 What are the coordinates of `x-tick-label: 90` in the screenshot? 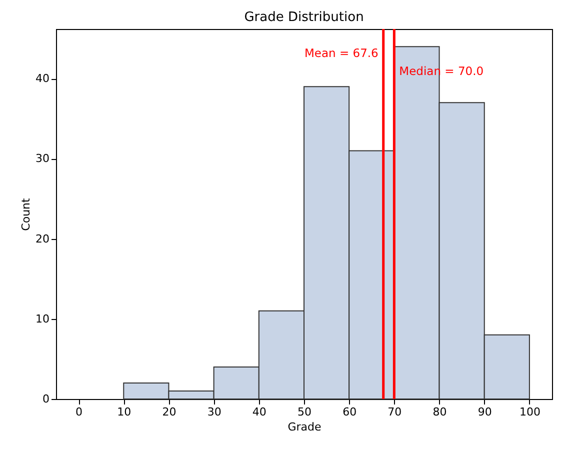 It's located at (485, 412).